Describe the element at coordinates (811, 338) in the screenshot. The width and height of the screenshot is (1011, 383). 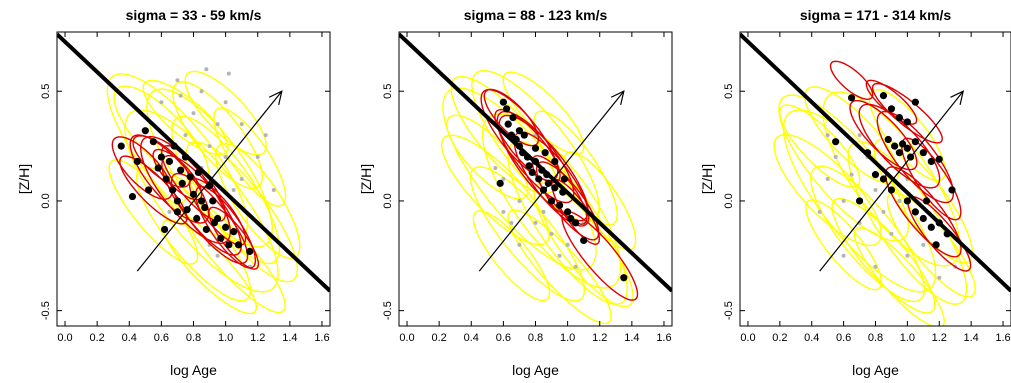
I see `x-tick-label: 0.4` at that location.